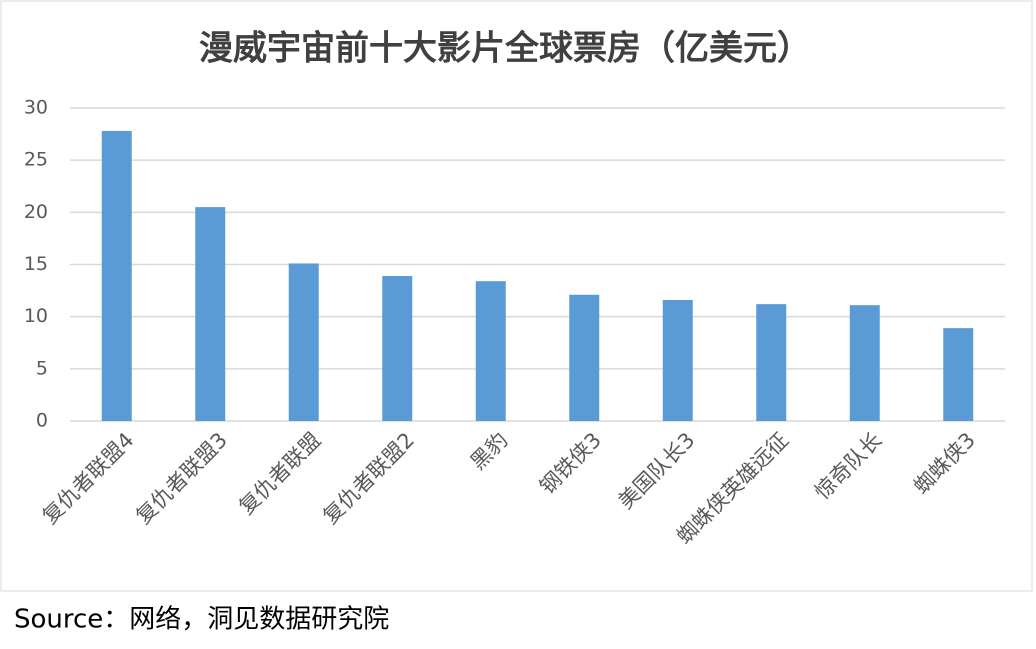  What do you see at coordinates (36, 108) in the screenshot?
I see `y-tick-label: 30` at bounding box center [36, 108].